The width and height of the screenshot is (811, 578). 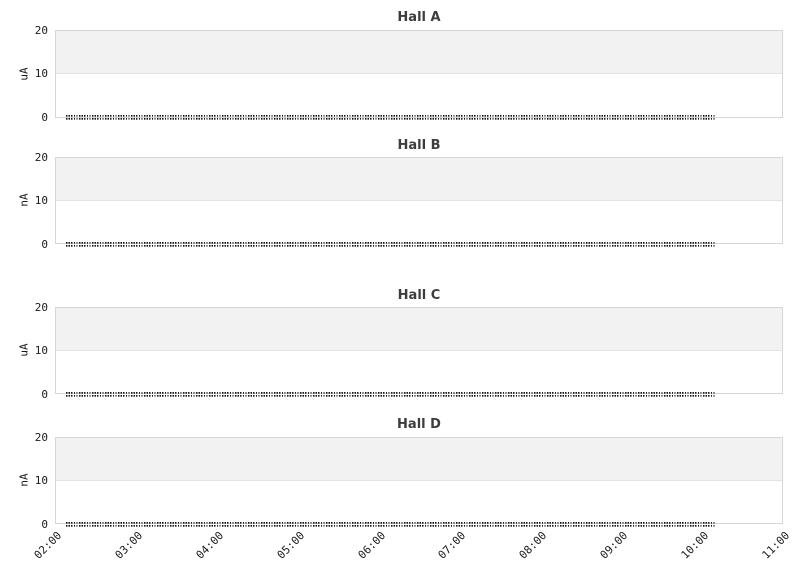 What do you see at coordinates (695, 545) in the screenshot?
I see `x-tick-label: 10:00` at bounding box center [695, 545].